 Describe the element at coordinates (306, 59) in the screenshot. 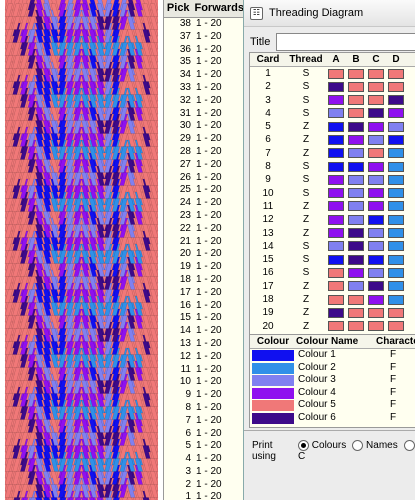

I see `thread-column-header: Thread` at that location.